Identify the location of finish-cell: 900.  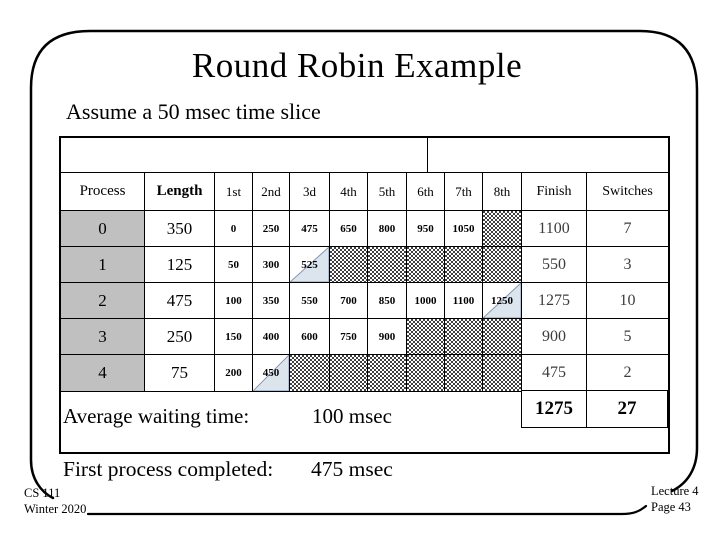
(554, 336).